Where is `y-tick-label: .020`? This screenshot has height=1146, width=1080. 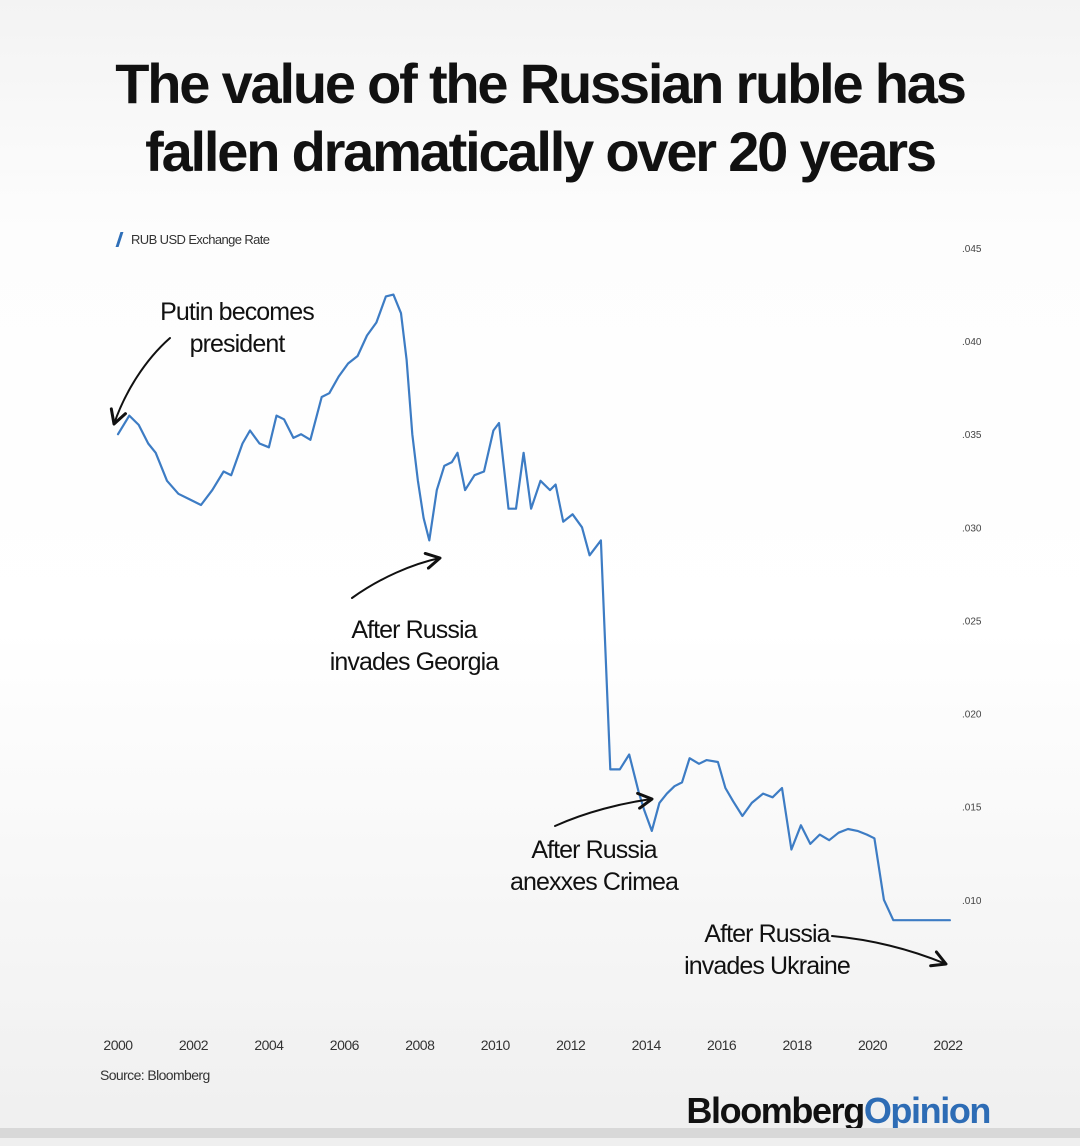 y-tick-label: .020 is located at coordinates (972, 715).